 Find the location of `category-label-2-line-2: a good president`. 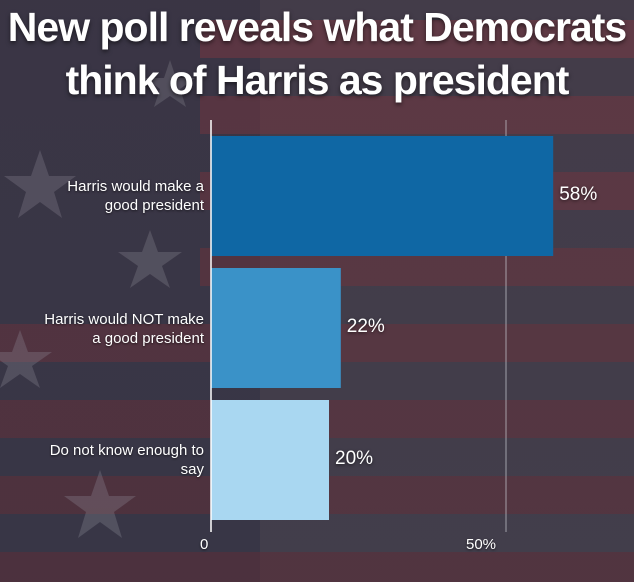

category-label-2-line-2: a good president is located at coordinates (148, 338).